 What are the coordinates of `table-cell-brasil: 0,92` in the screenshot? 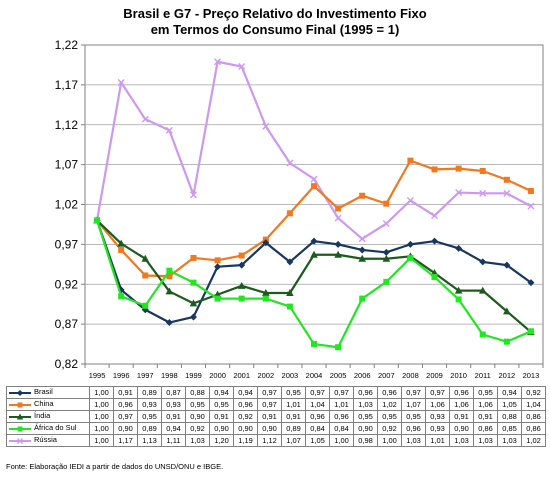 It's located at (533, 392).